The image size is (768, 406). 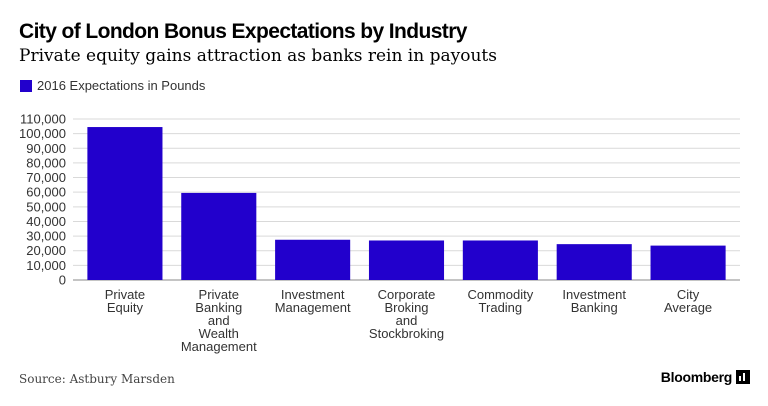 I want to click on bloomberg-logo: Bloomberg, so click(x=705, y=377).